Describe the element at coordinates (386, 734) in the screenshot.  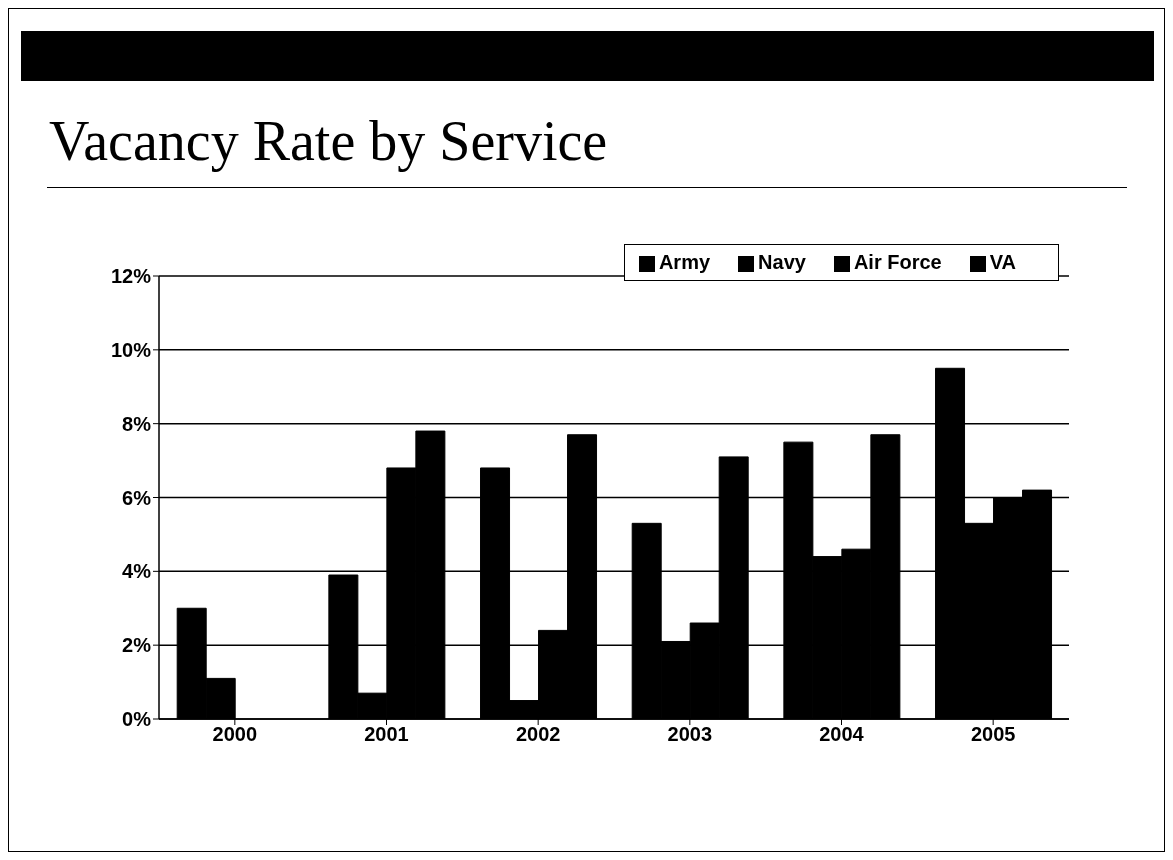
I see `x-tick-label: 2001` at that location.